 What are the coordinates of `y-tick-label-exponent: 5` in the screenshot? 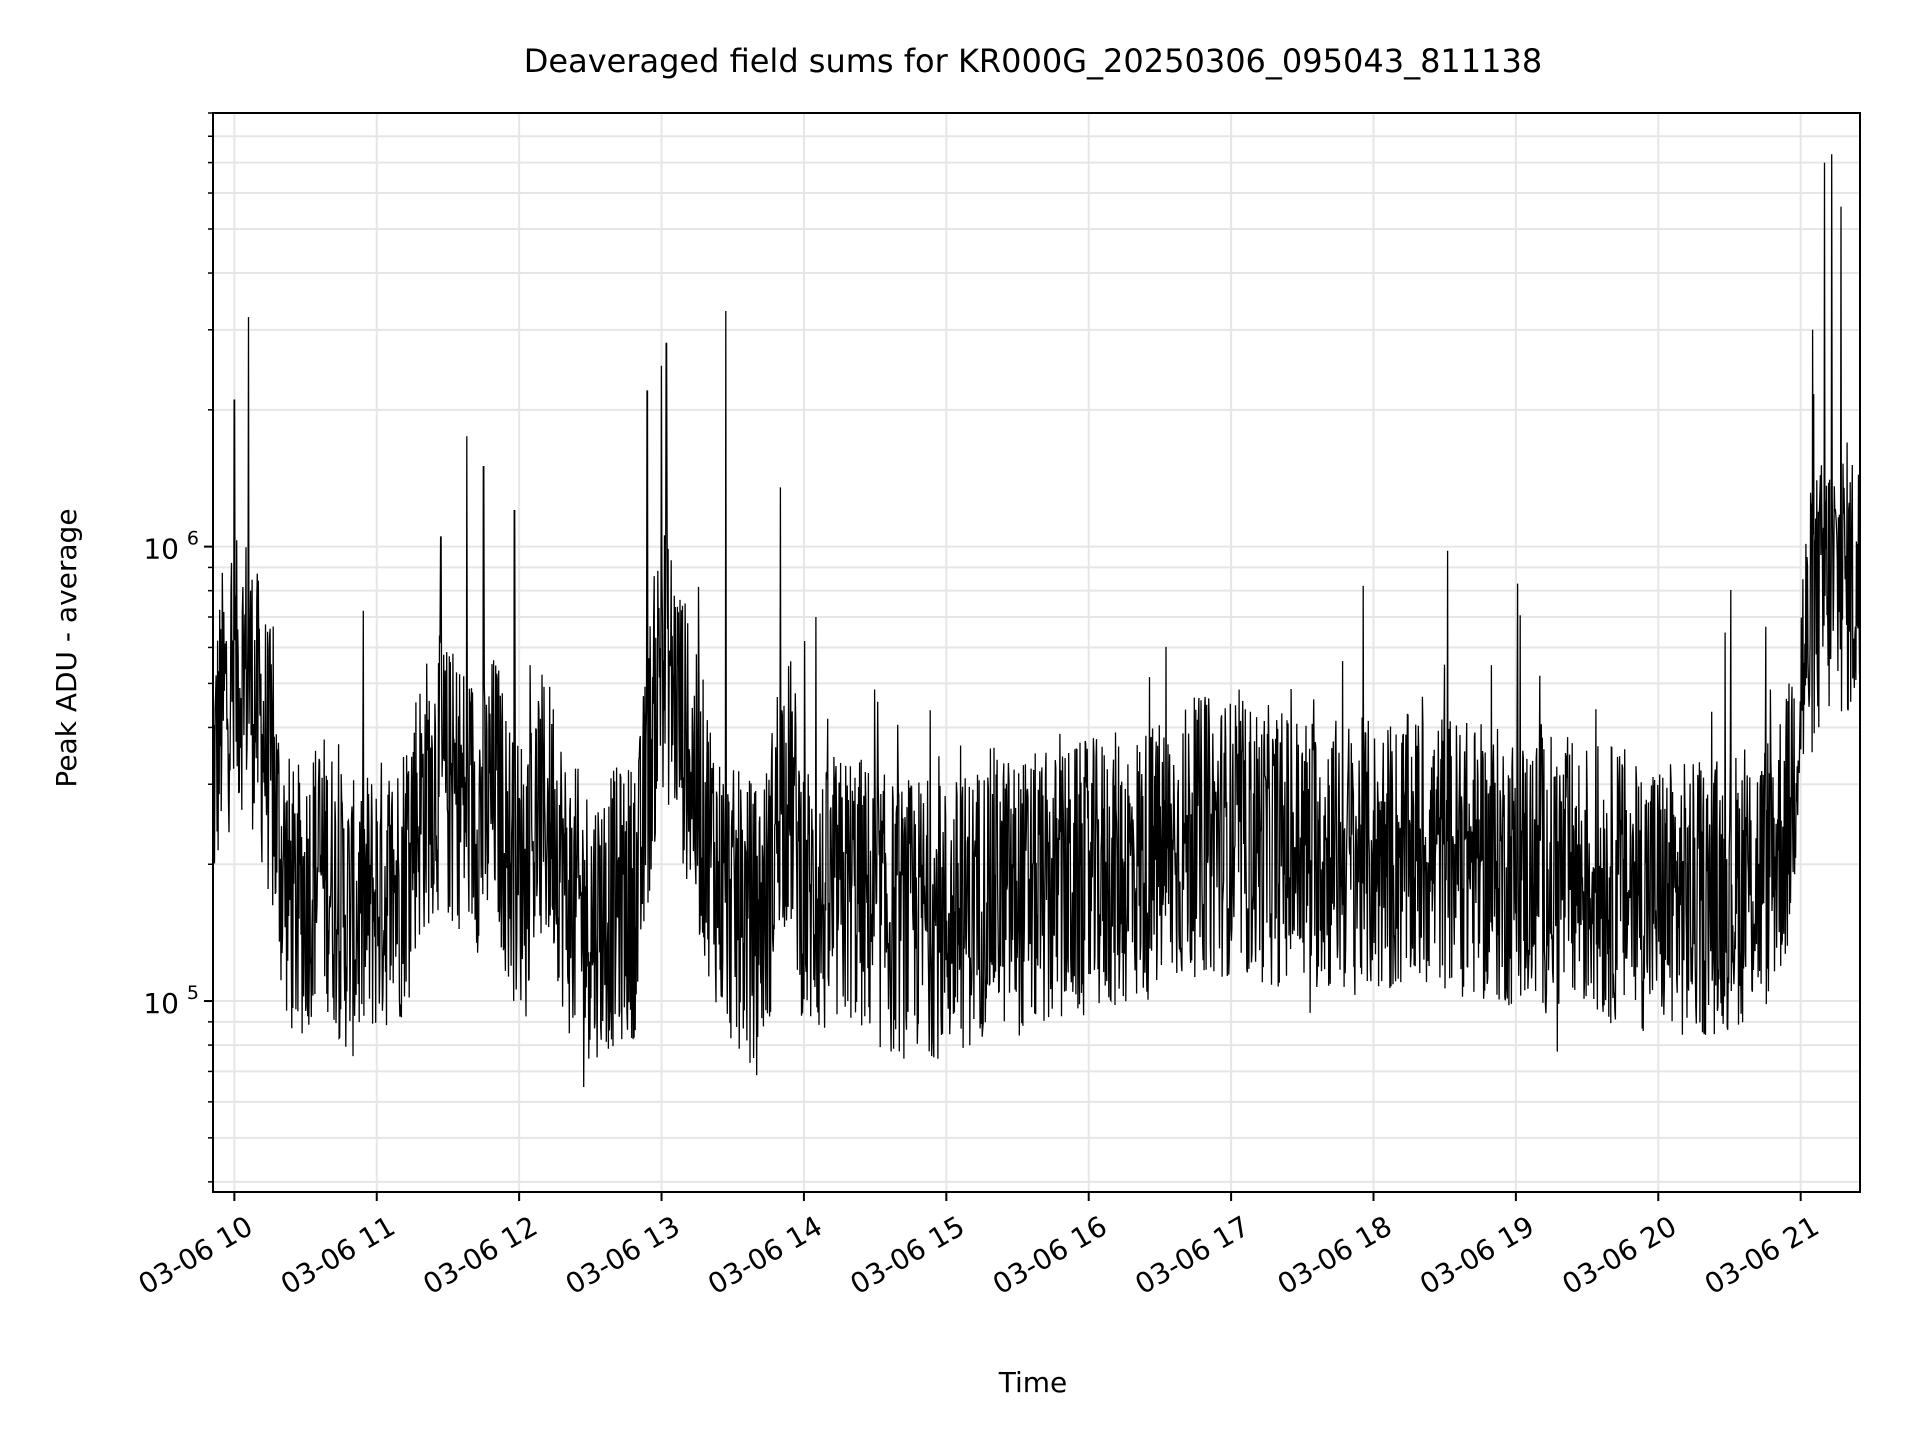 It's located at (193, 993).